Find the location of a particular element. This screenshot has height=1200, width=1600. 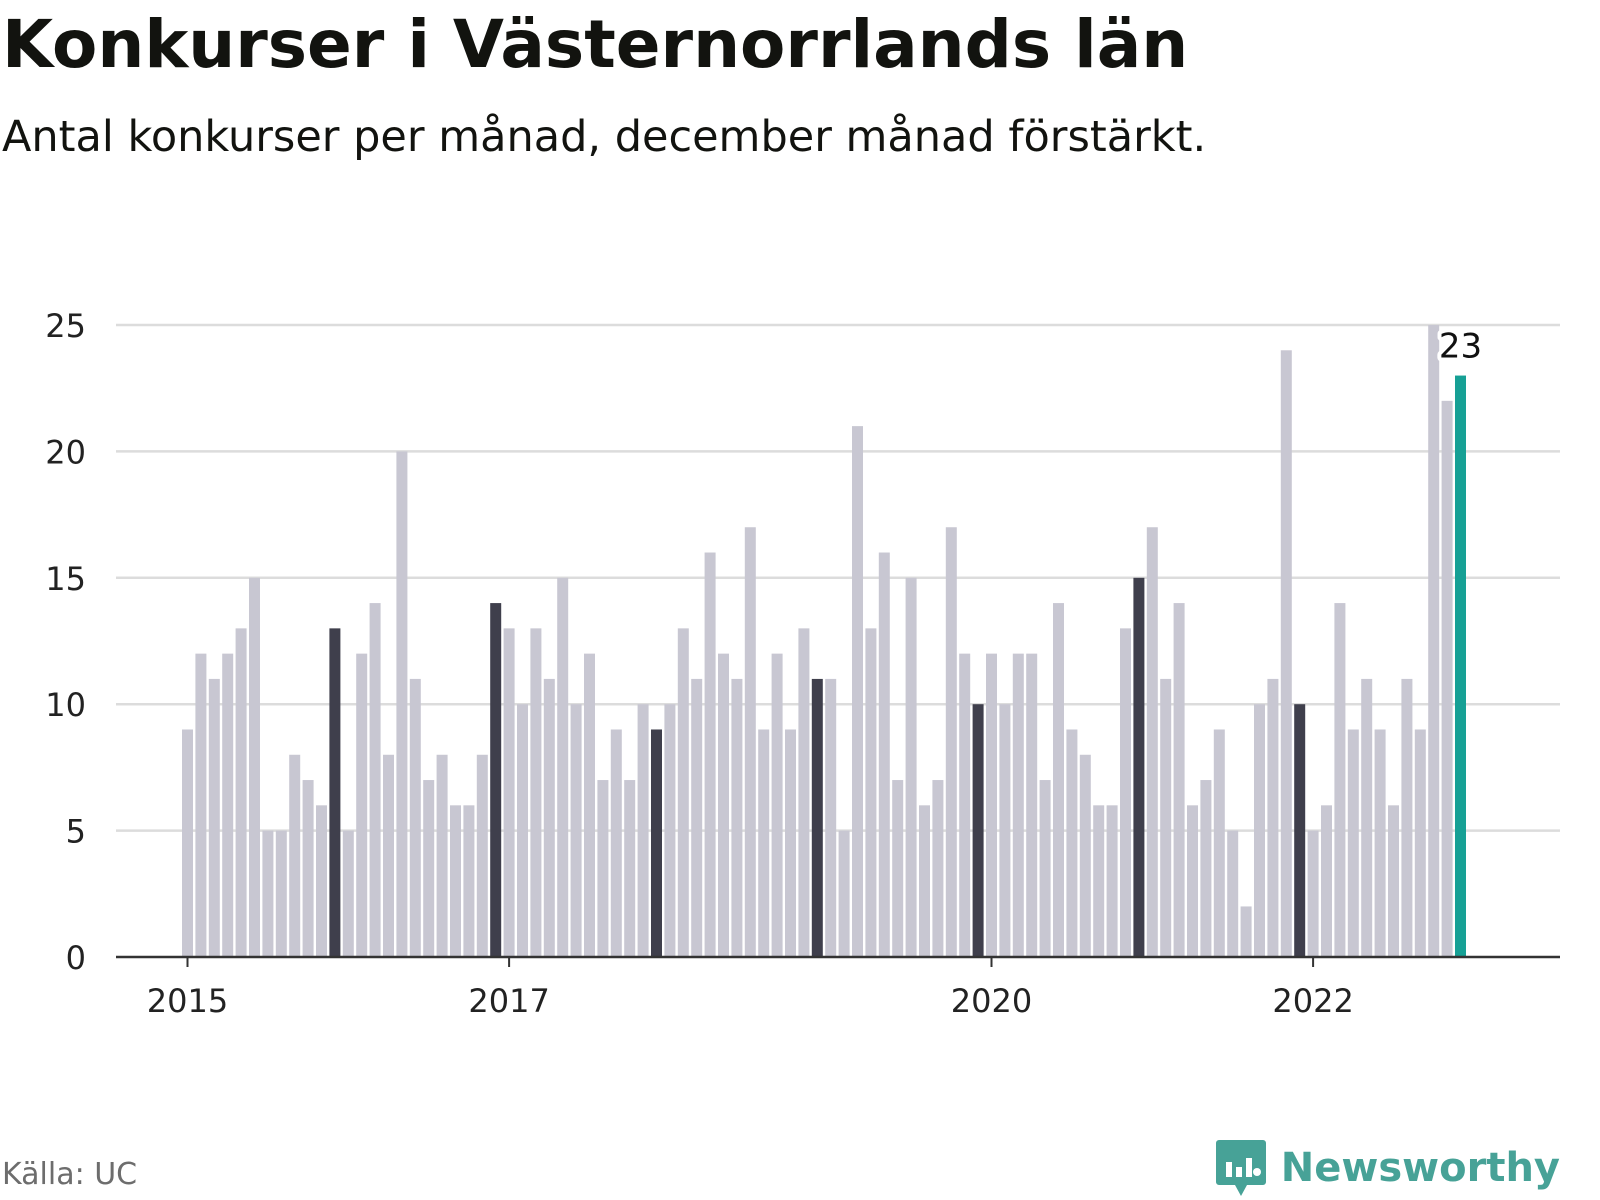

y-tick-label: 10 is located at coordinates (65, 705).